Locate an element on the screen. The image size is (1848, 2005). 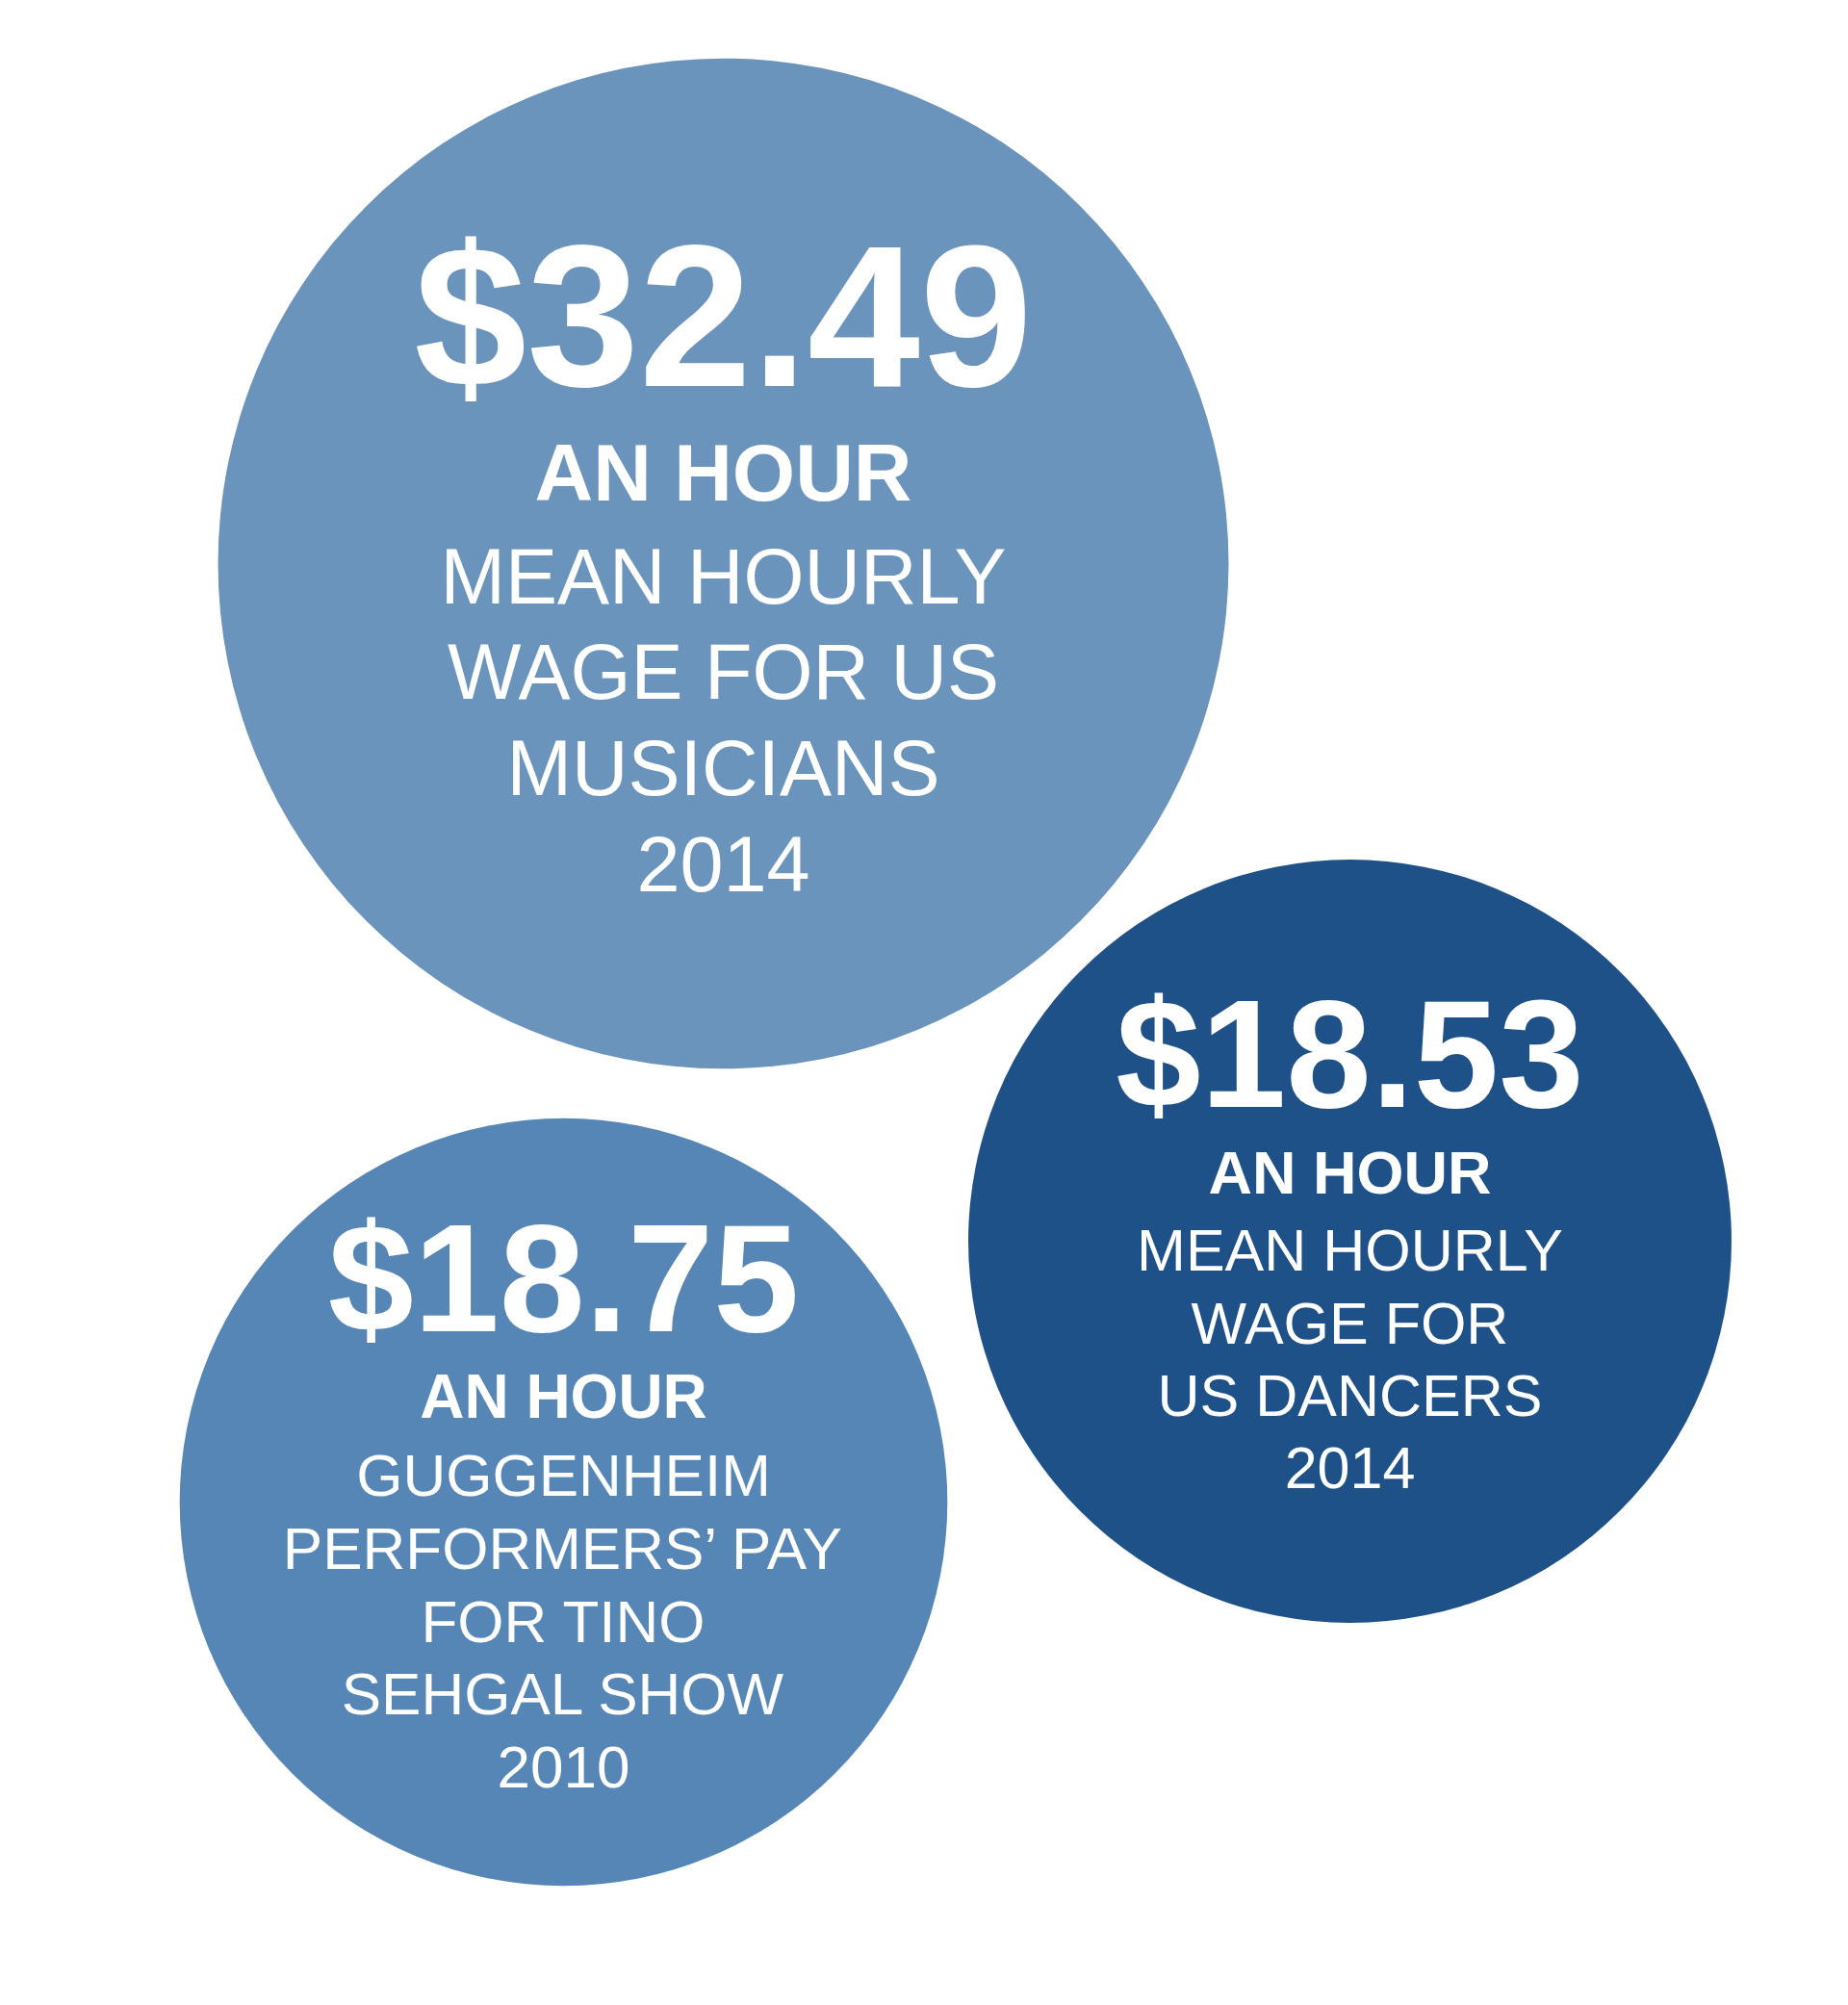
data-label: $18.75 is located at coordinates (563, 1278).